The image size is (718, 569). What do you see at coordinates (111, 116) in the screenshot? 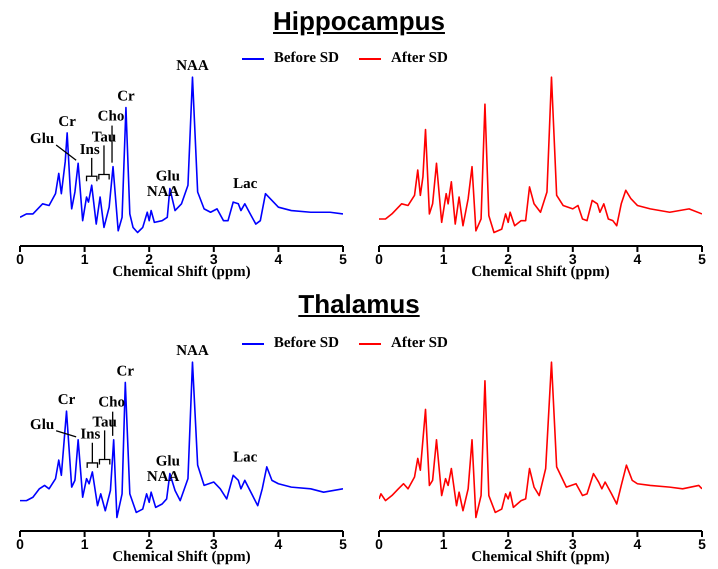
I see `annotation: Cho` at bounding box center [111, 116].